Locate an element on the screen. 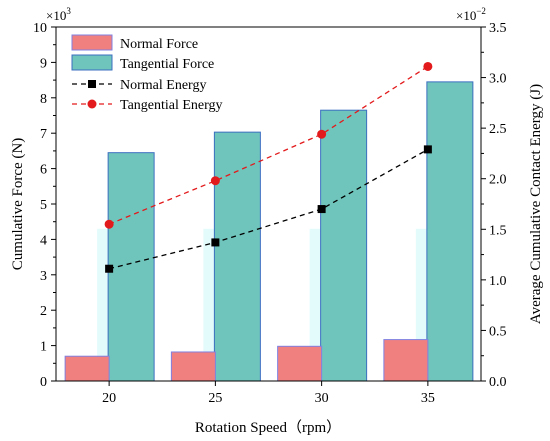 The image size is (550, 441). right-tick-label: 0.0 is located at coordinates (498, 382).